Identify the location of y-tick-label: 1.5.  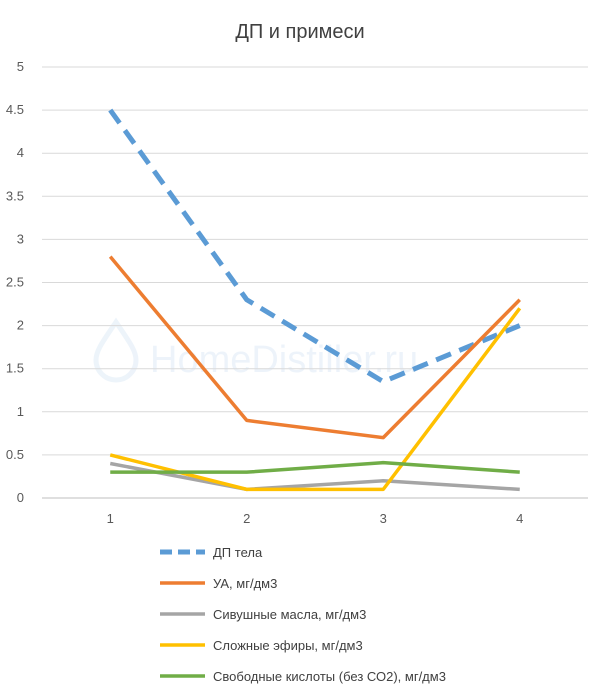
(15, 368).